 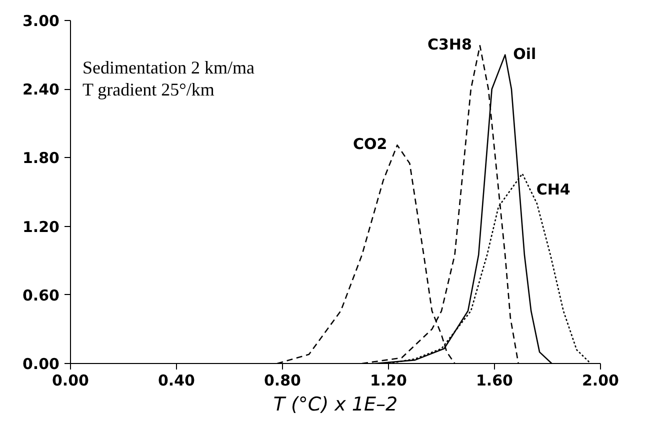 I want to click on annotation: T gradient 25°/km, so click(x=148, y=90).